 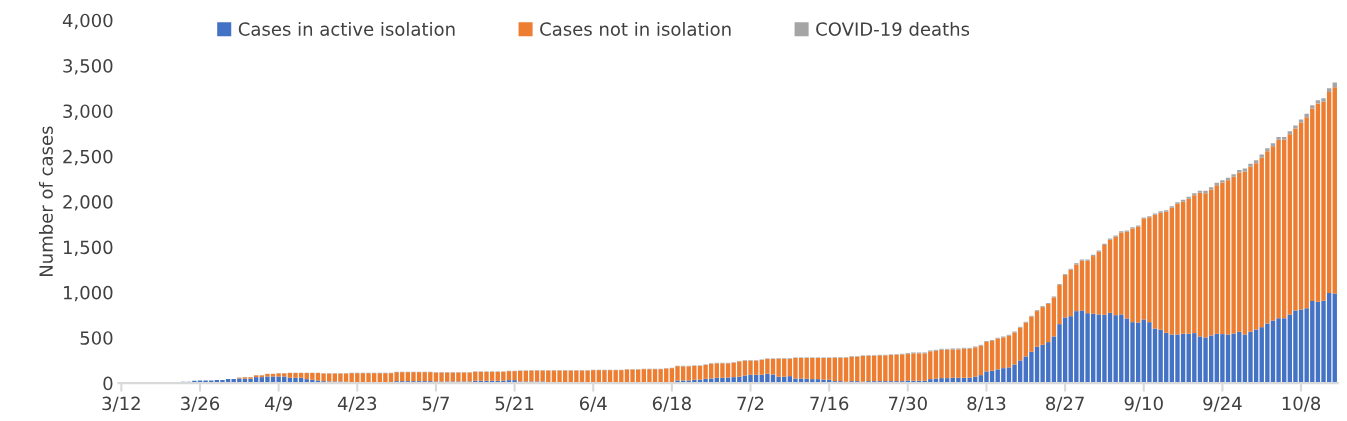 I want to click on x-tick-label: 5/7, so click(x=435, y=404).